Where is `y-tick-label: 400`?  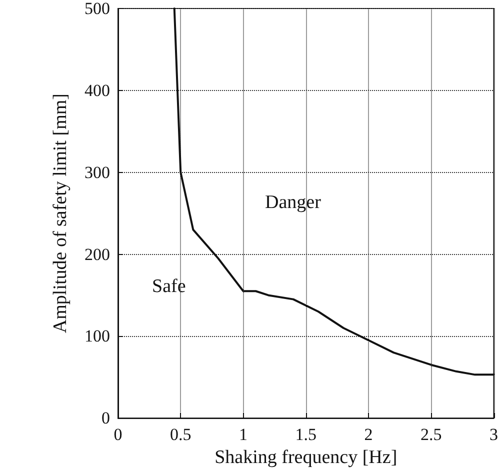
y-tick-label: 400 is located at coordinates (97, 90).